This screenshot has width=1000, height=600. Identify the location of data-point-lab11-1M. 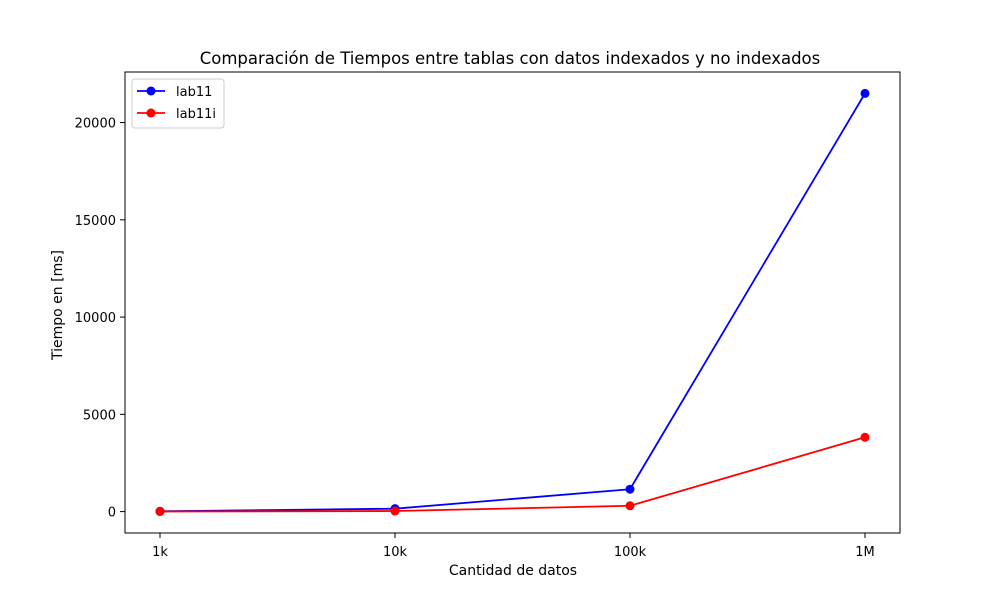
(865, 93).